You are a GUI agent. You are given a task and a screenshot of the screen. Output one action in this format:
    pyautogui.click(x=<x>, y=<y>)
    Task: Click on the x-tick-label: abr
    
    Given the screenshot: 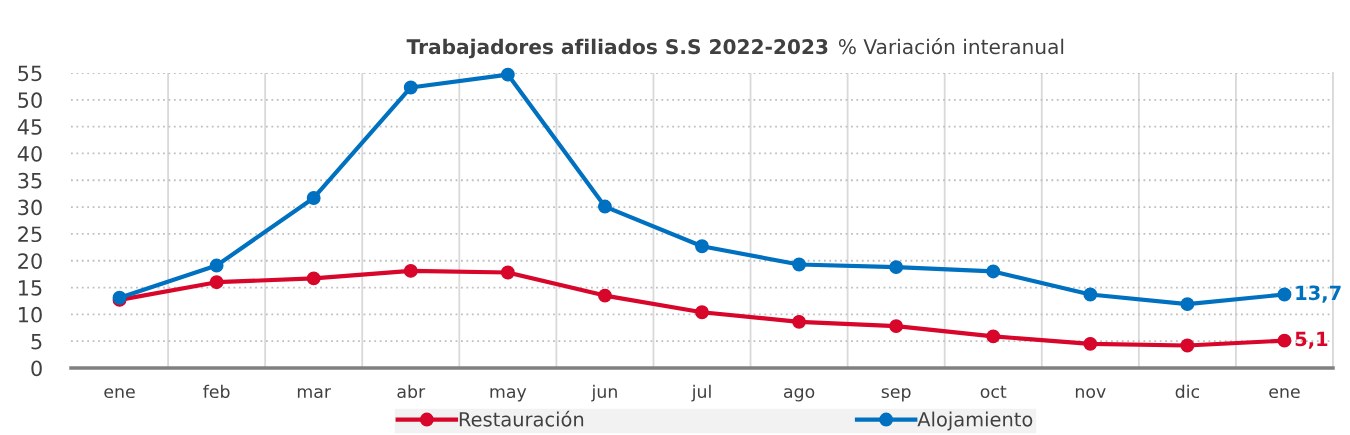 What is the action you would take?
    pyautogui.click(x=411, y=391)
    